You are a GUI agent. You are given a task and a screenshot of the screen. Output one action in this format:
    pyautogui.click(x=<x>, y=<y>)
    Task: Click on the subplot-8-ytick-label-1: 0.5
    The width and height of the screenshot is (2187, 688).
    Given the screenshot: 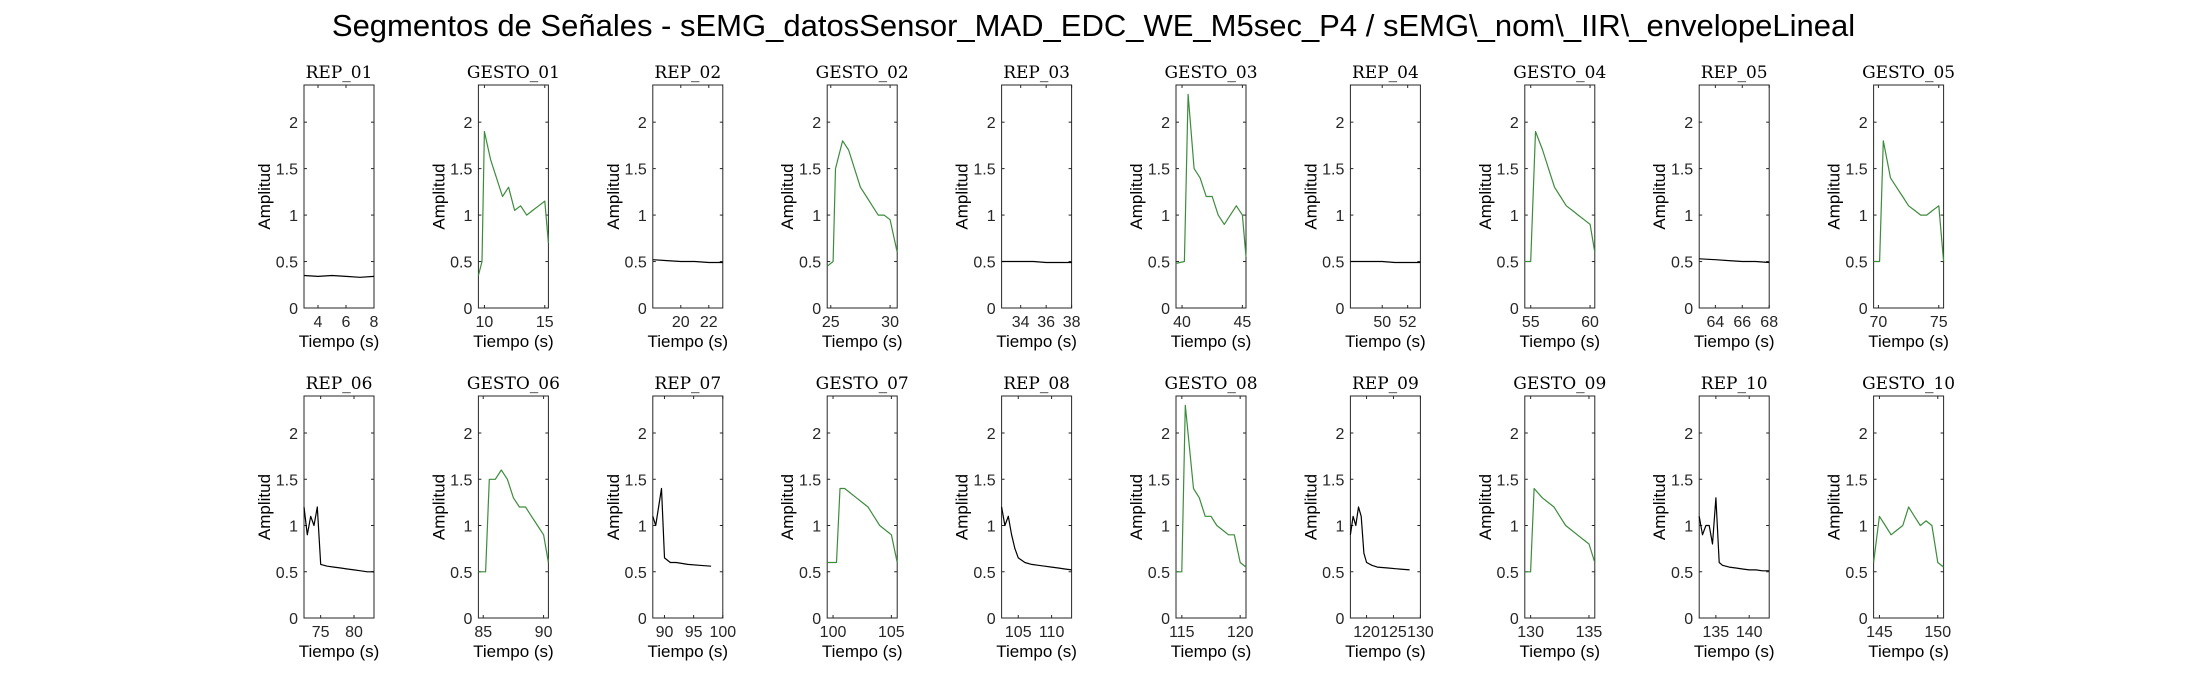 What is the action you would take?
    pyautogui.click(x=1508, y=263)
    